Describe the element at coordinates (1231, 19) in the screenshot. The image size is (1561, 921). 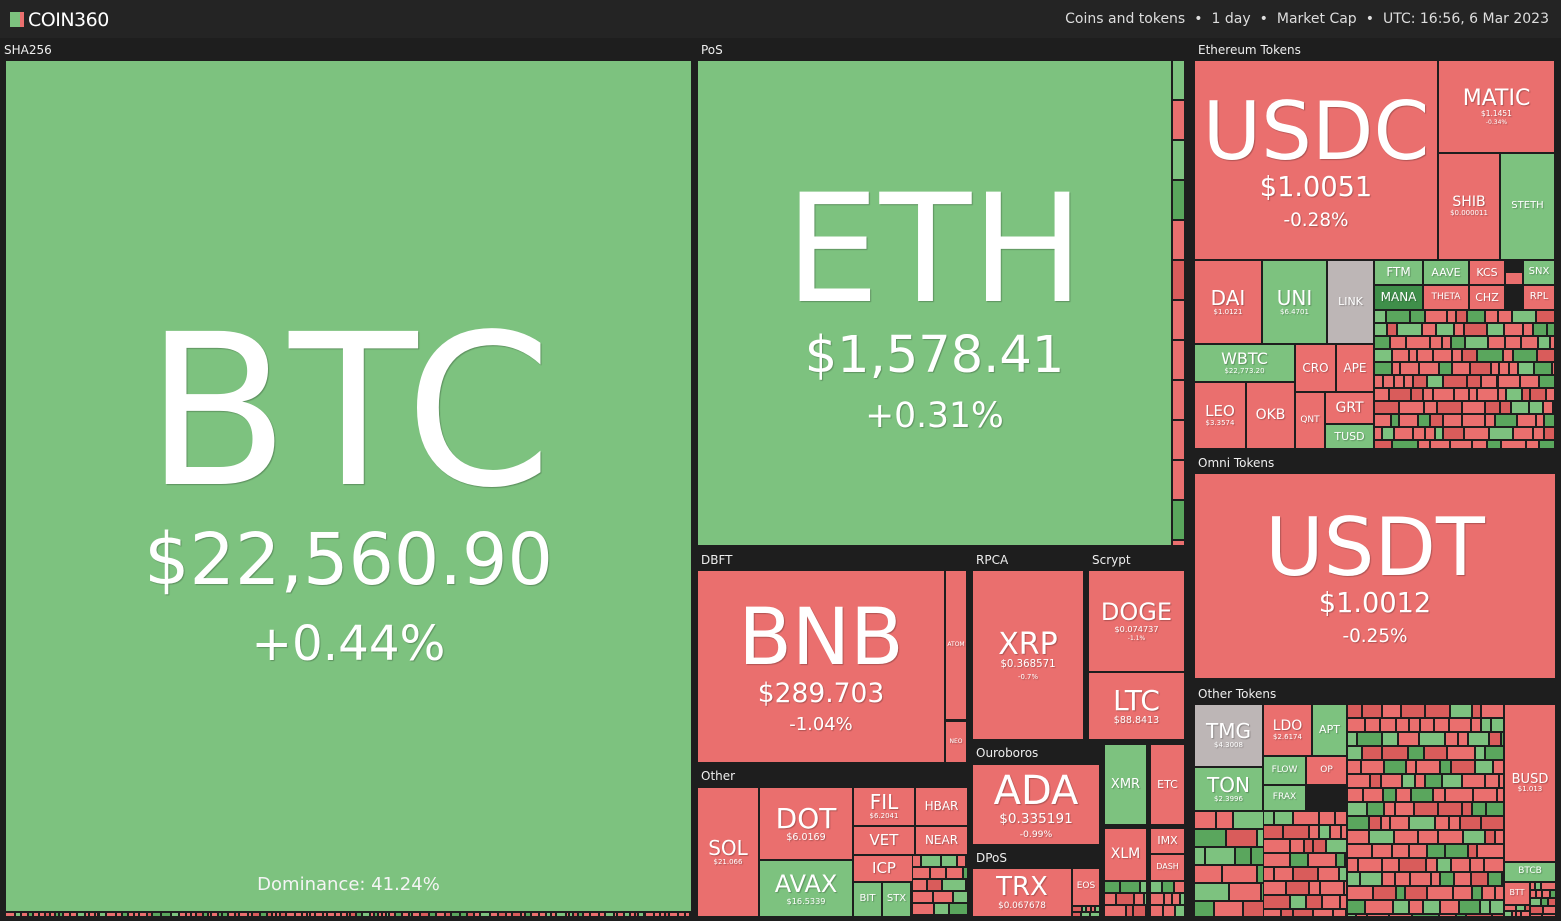
I see `filter: 1 day` at that location.